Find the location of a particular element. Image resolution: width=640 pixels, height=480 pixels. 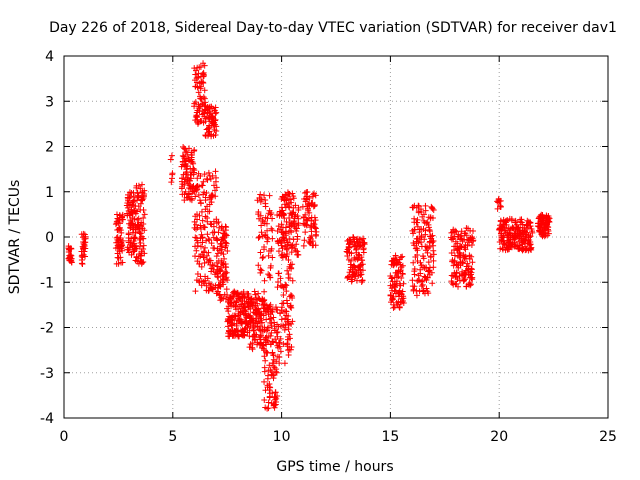

x-tick-label: 15 is located at coordinates (390, 437).